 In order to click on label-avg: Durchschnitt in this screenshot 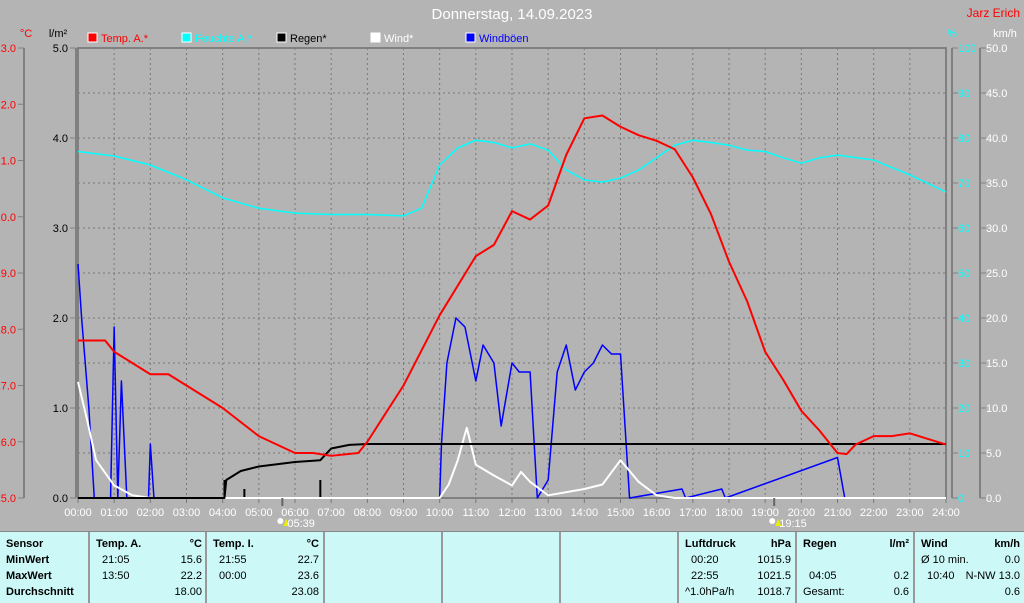, I will do `click(40, 592)`.